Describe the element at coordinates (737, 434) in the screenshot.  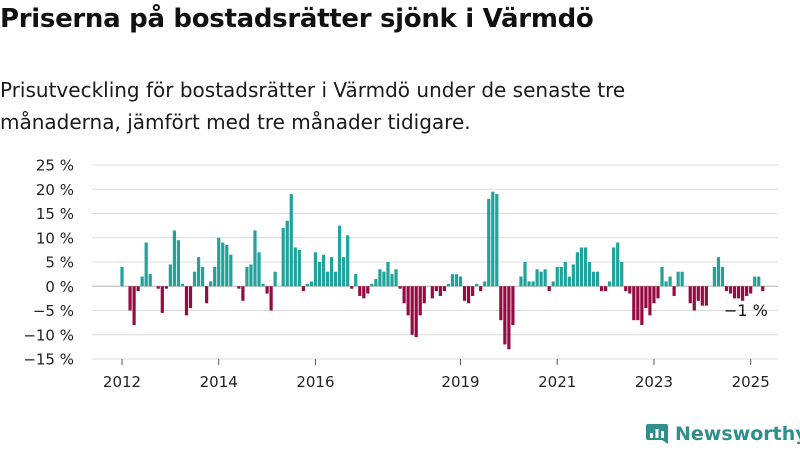
I see `brand-name: Newsworthy` at that location.